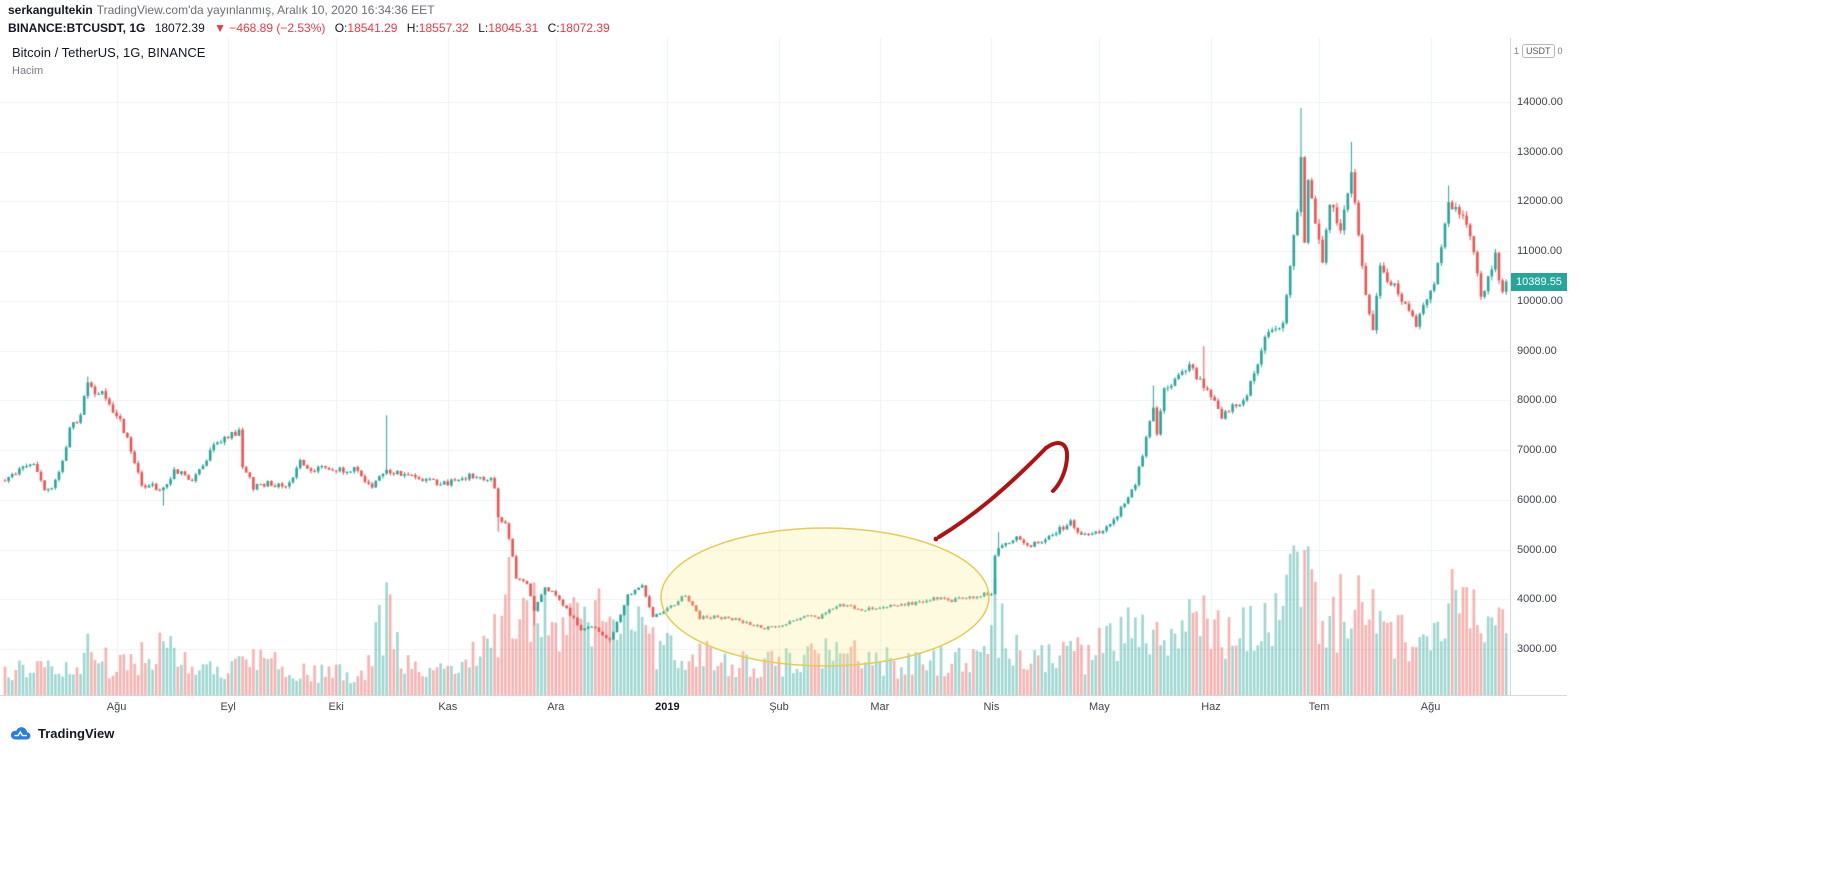 The image size is (1828, 873). Describe the element at coordinates (443, 28) in the screenshot. I see `high-value: 18557.32` at that location.